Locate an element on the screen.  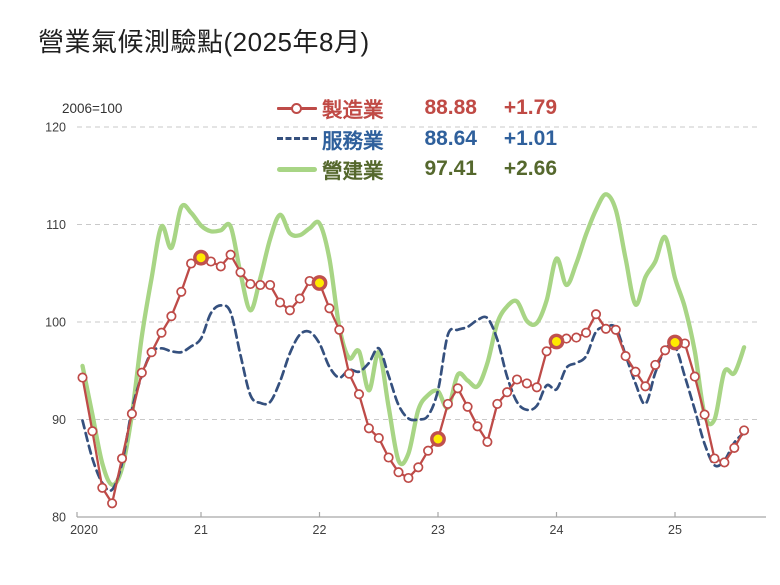
open-circle-marker-icon is located at coordinates (296, 109).